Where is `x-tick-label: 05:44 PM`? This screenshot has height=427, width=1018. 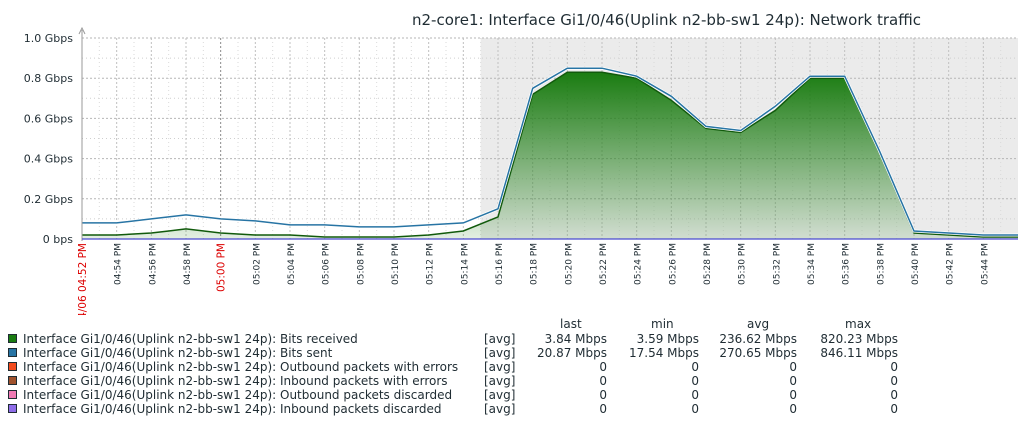
x-tick-label: 05:44 PM is located at coordinates (985, 264).